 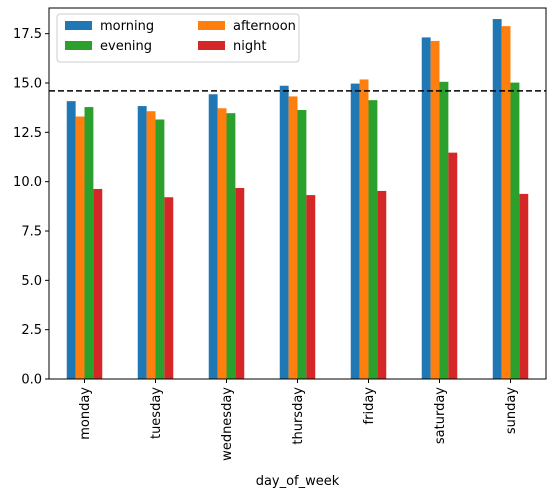 What do you see at coordinates (227, 424) in the screenshot?
I see `x-tick-label-wednesday: wednesday` at bounding box center [227, 424].